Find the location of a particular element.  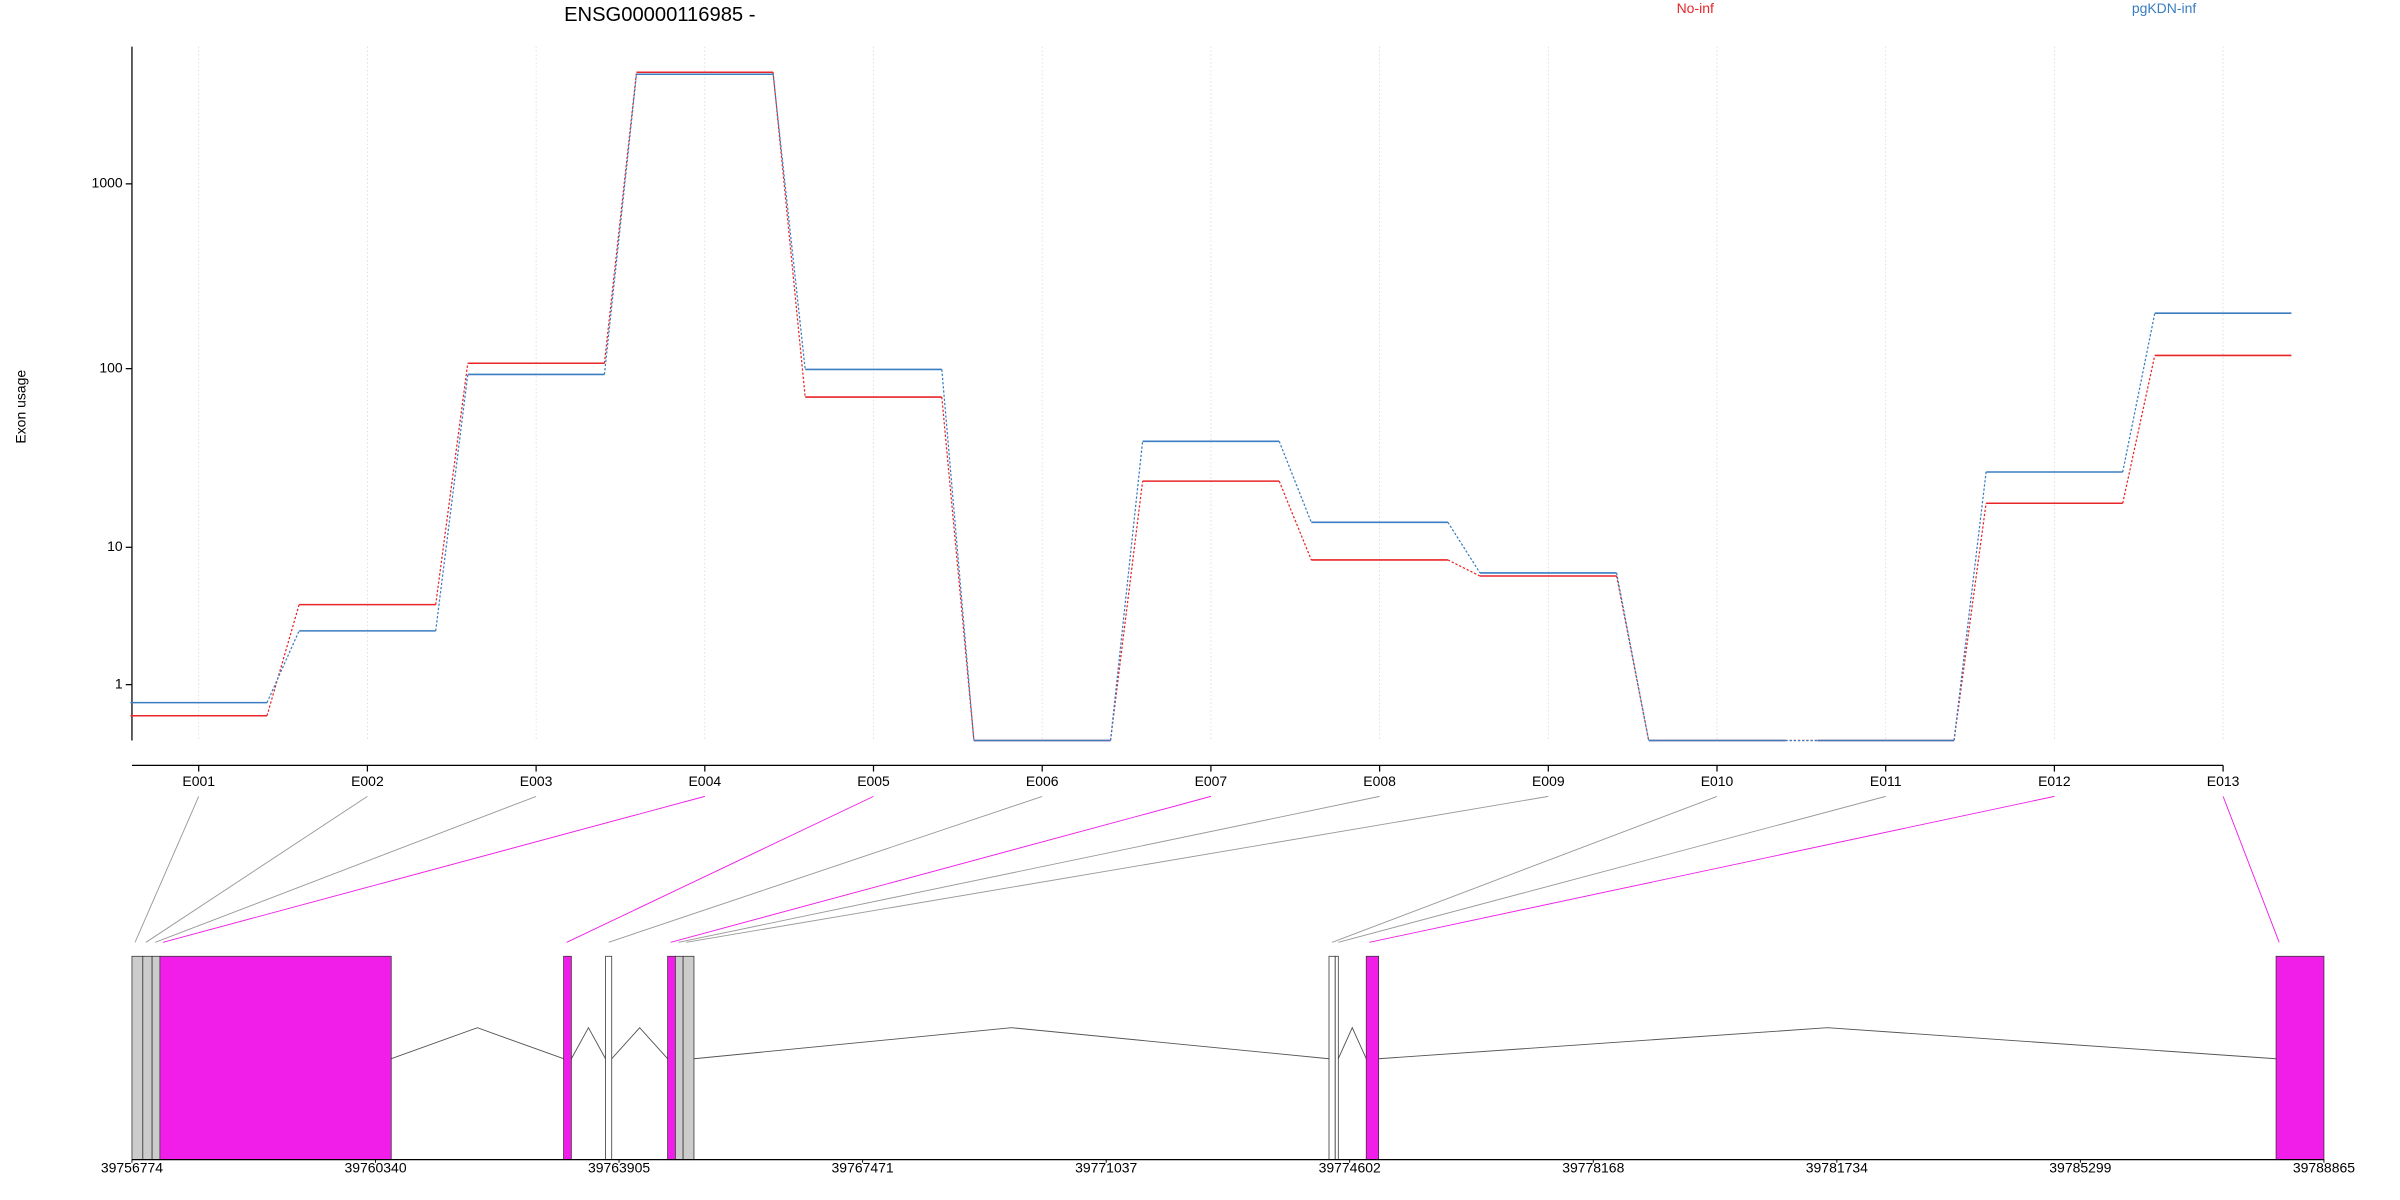

x-tick-label: E008 is located at coordinates (1379, 781).